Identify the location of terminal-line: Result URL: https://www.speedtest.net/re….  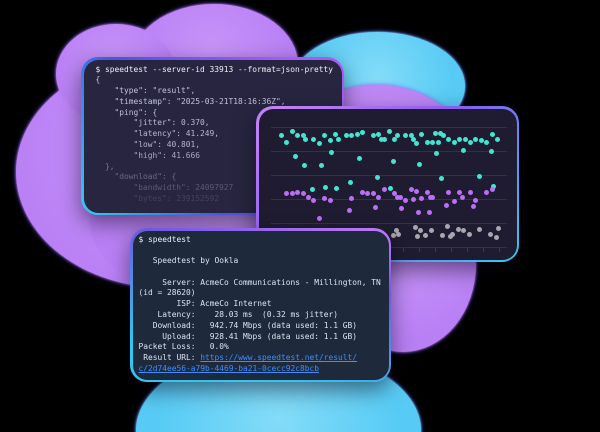
(248, 358).